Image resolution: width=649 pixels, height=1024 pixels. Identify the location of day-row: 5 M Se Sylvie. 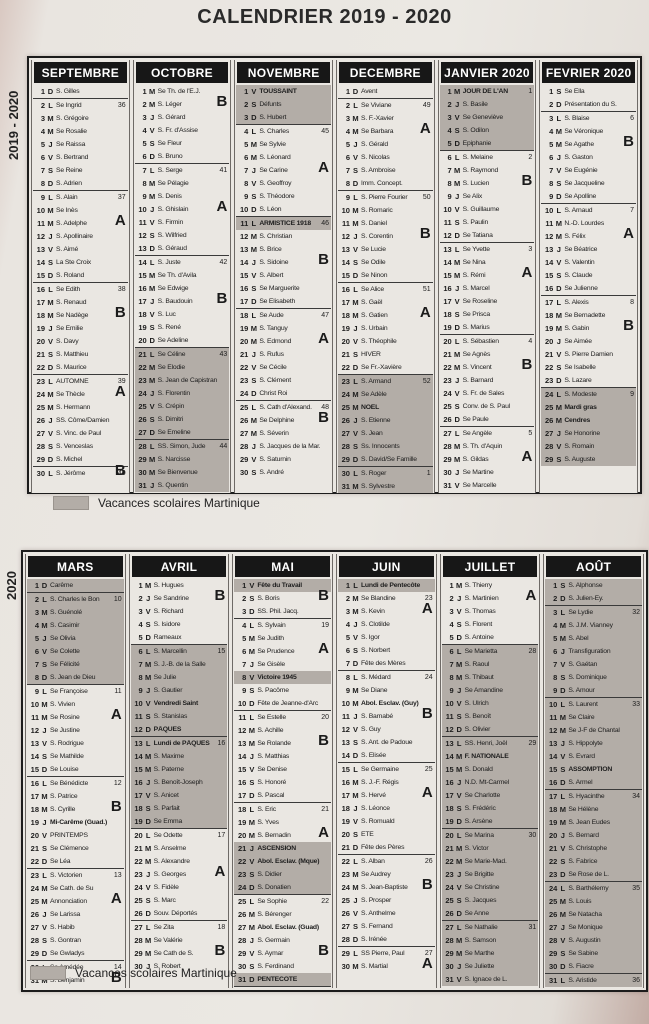
(283, 144).